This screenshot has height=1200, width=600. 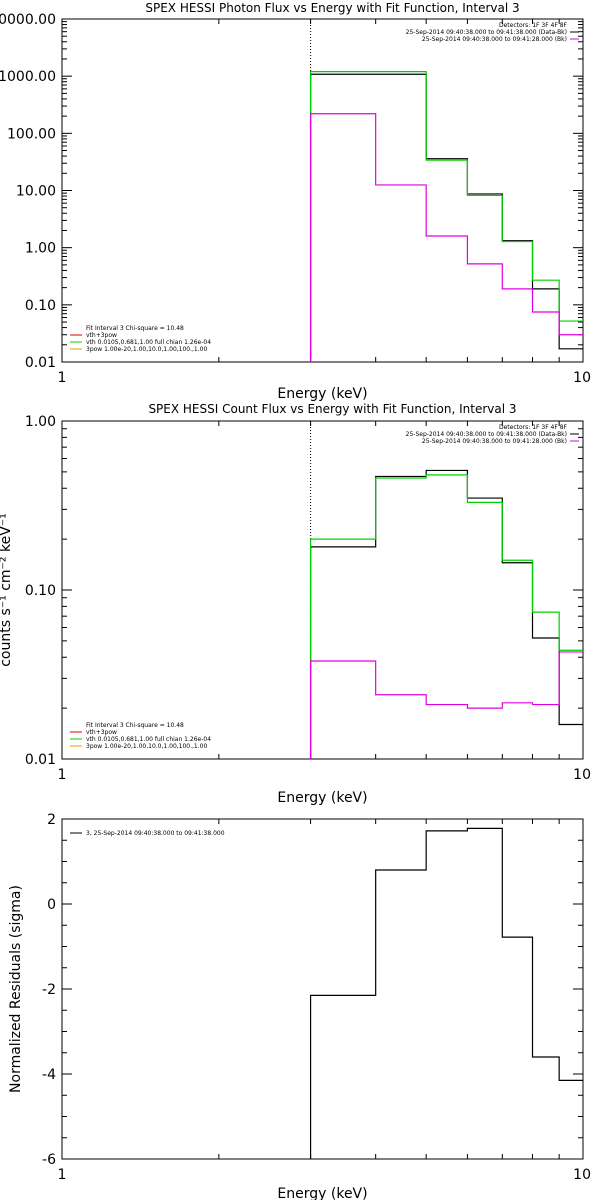 I want to click on y-tick-label: 100.00, so click(x=31, y=134).